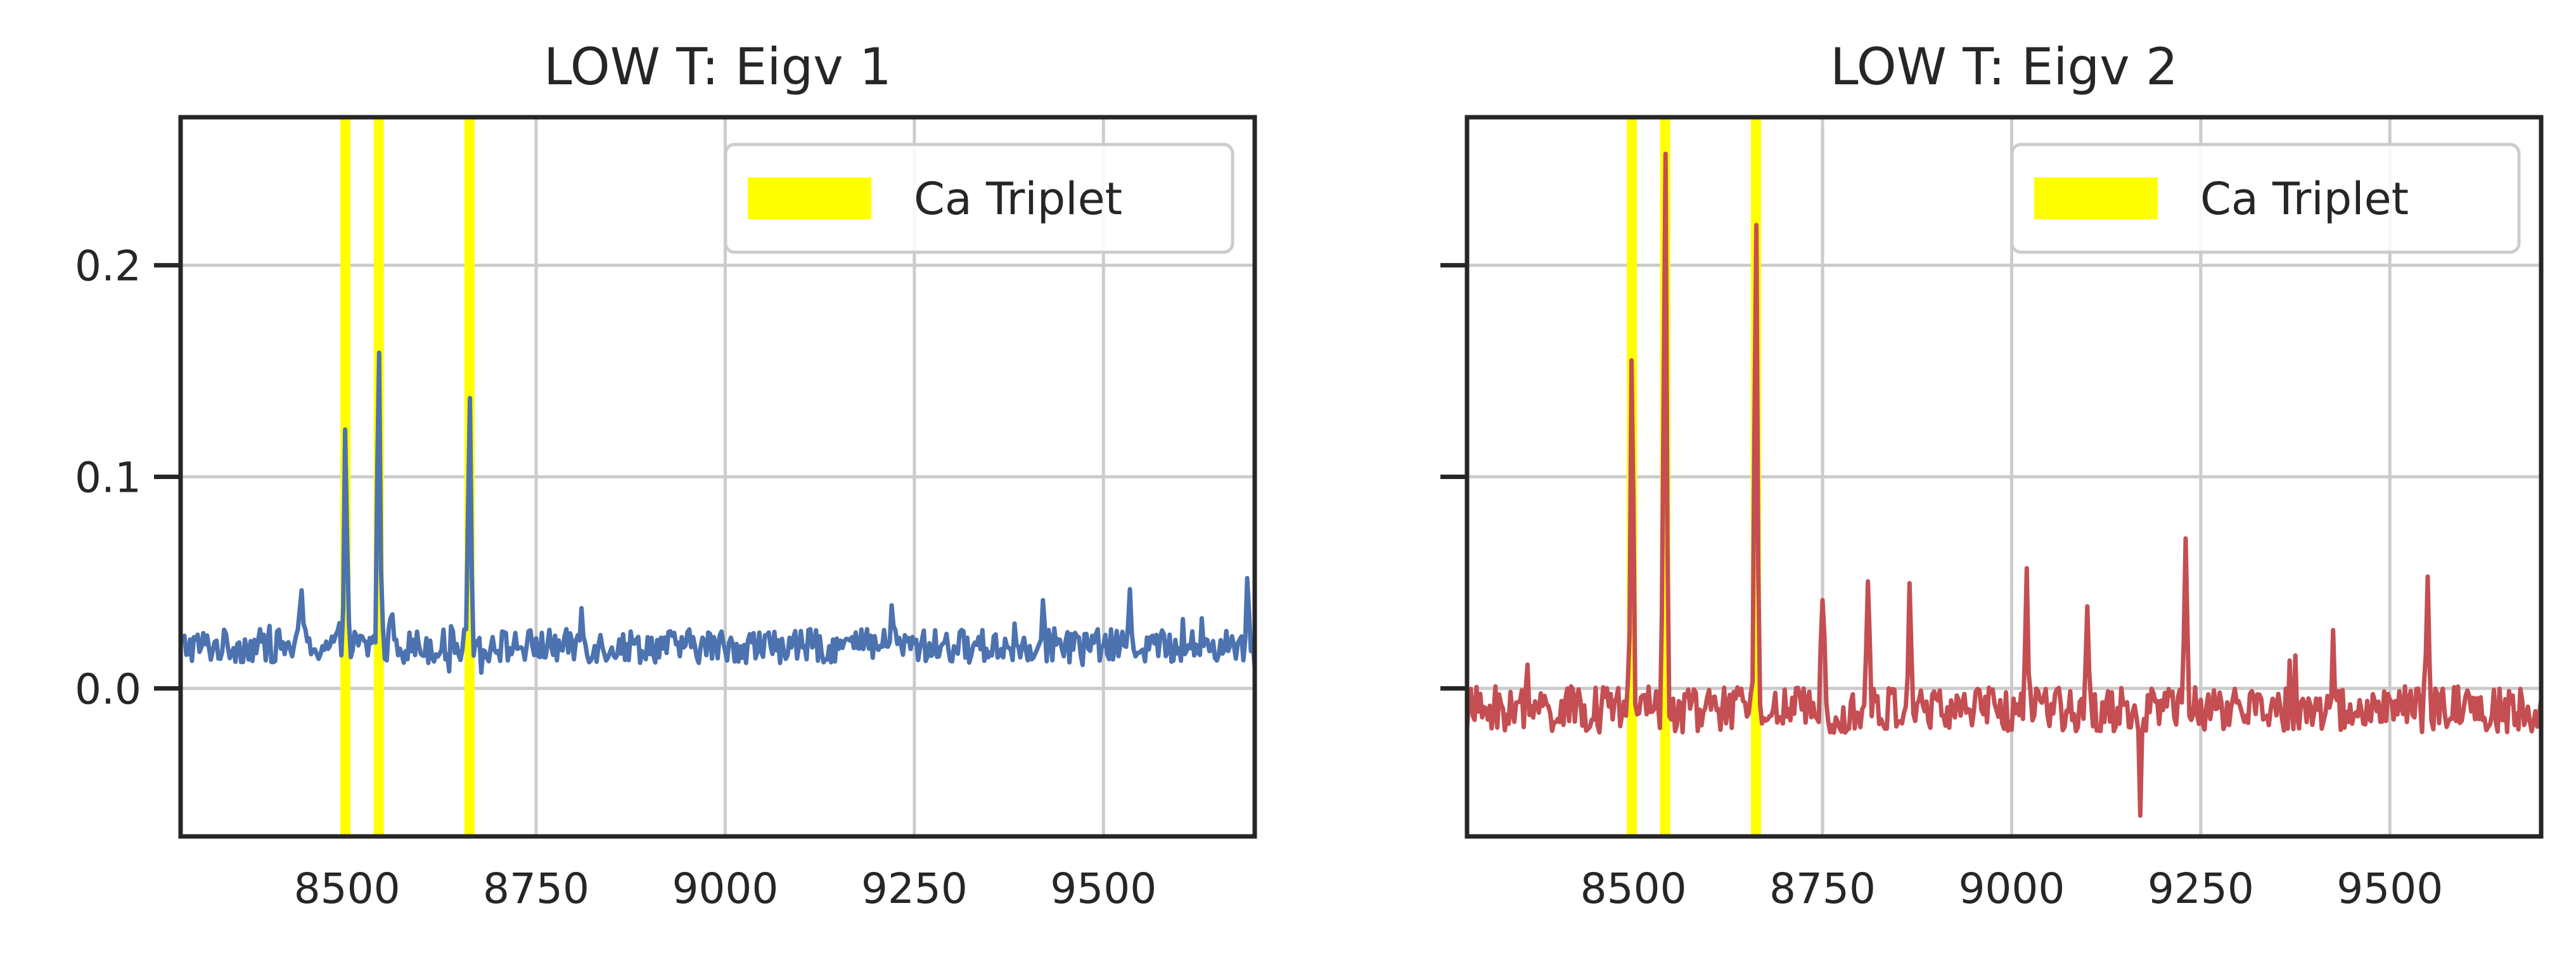 The width and height of the screenshot is (2576, 979). Describe the element at coordinates (108, 266) in the screenshot. I see `y-tick-label: 0.2` at that location.